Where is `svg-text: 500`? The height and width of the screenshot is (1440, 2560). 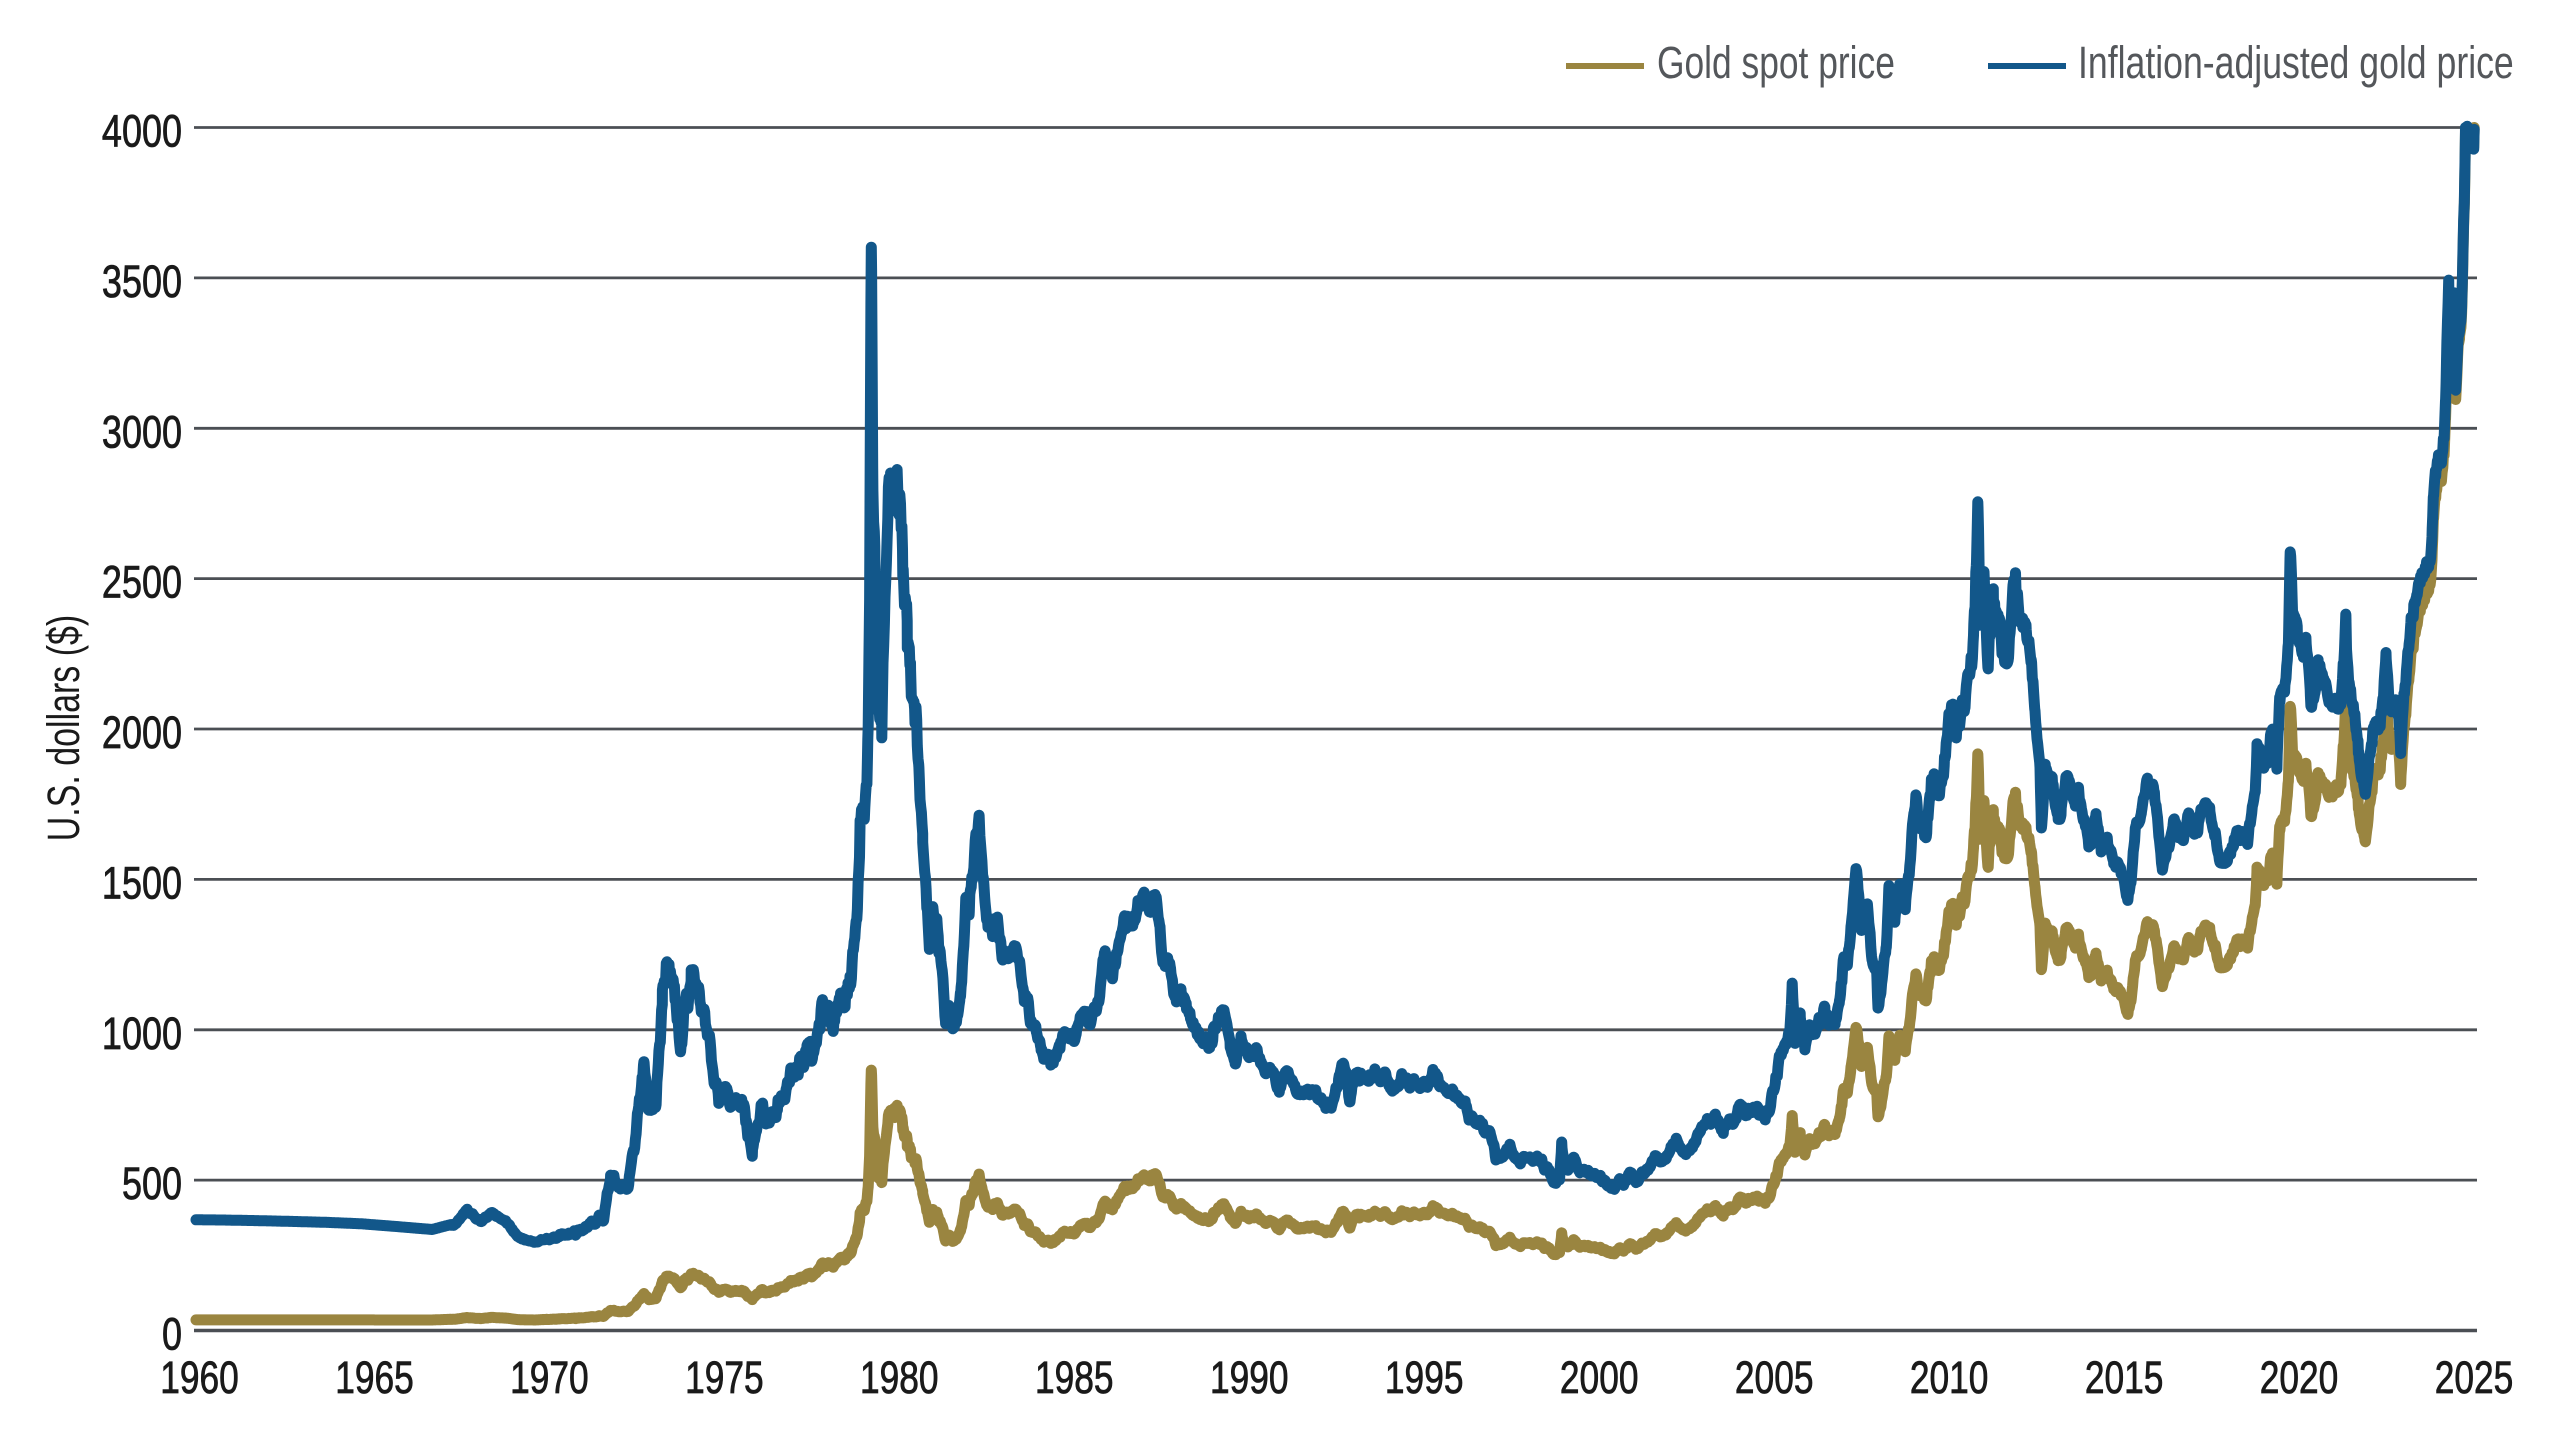
svg-text: 500 is located at coordinates (152, 1183).